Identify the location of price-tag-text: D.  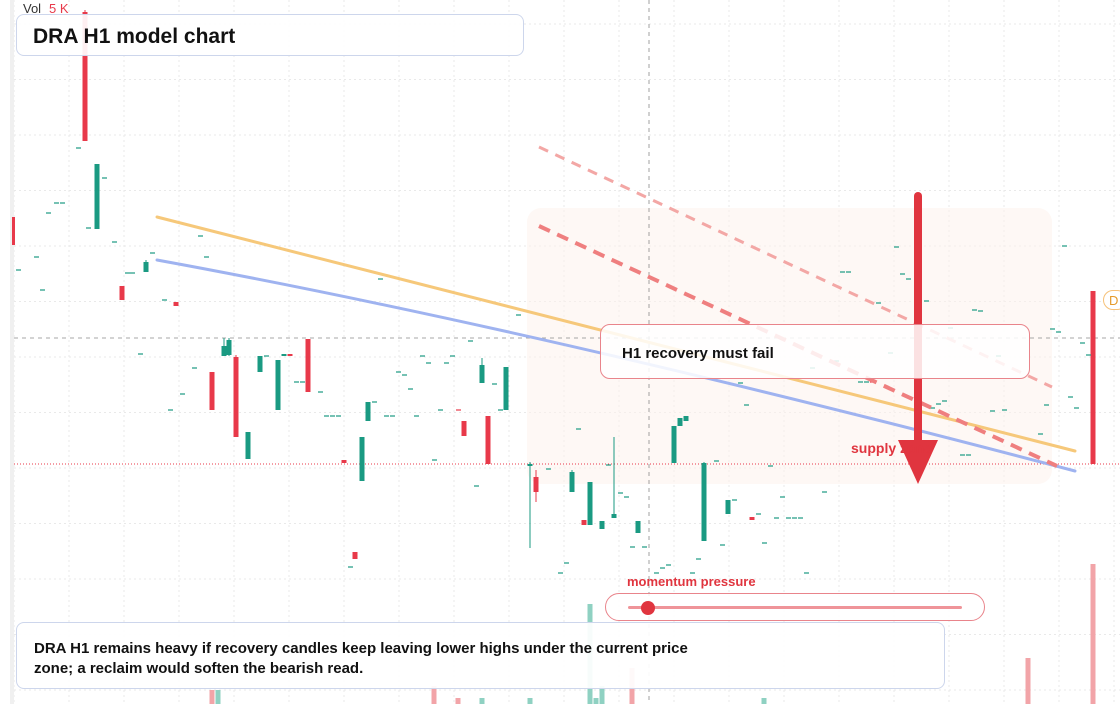
(1114, 300).